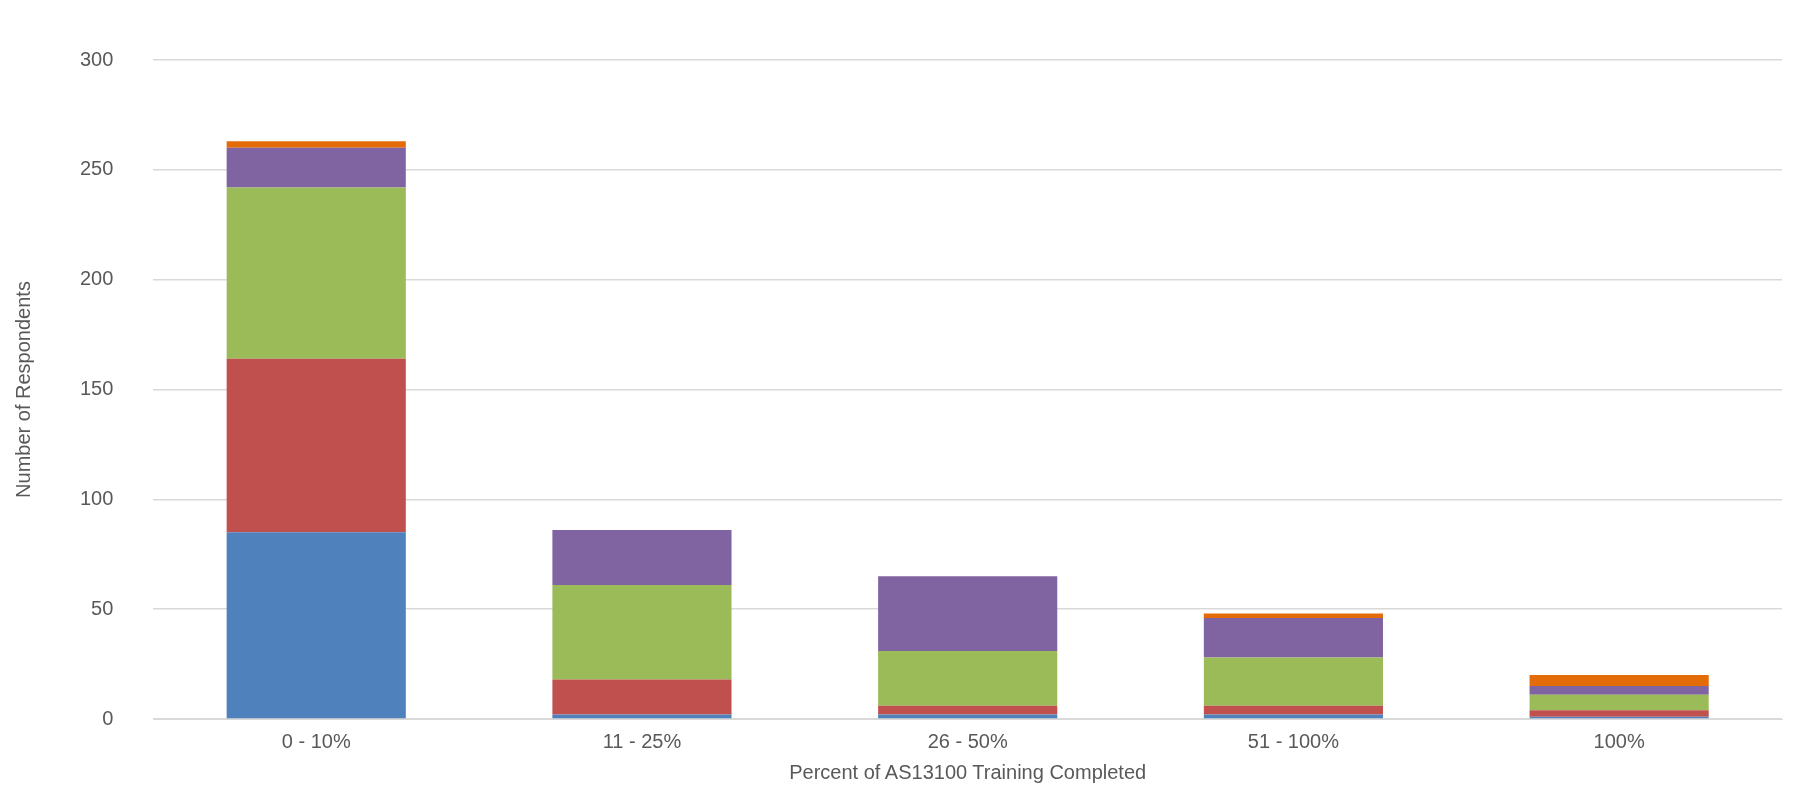 This screenshot has height=797, width=1800. What do you see at coordinates (96, 278) in the screenshot?
I see `y-tick-label: 200` at bounding box center [96, 278].